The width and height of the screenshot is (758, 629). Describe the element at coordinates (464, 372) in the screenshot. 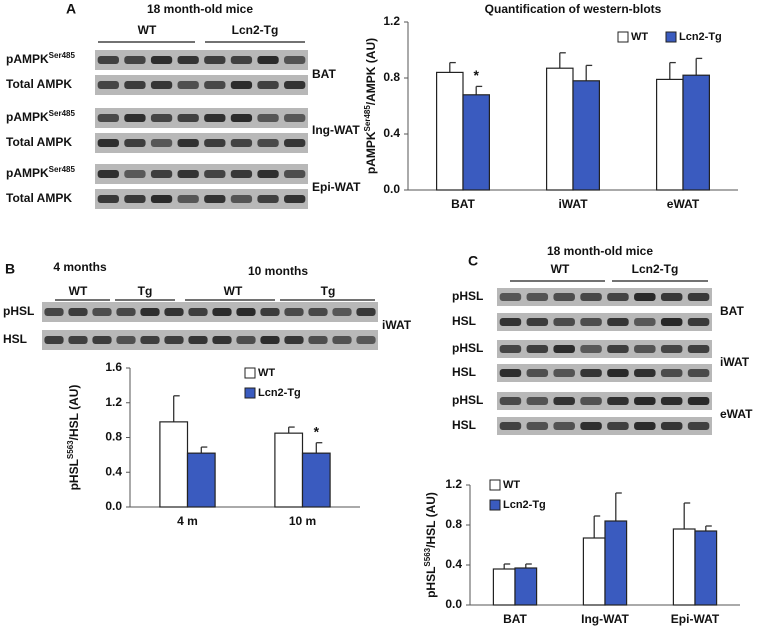

I see `row-label: HSL` at that location.